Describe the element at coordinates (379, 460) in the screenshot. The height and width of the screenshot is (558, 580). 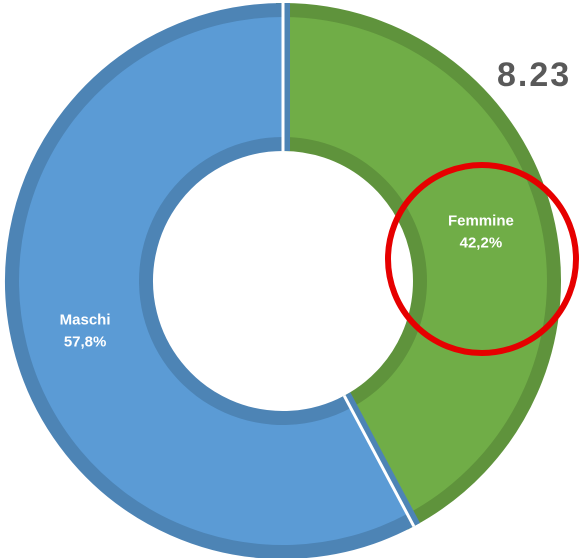
I see `segment-separator` at that location.